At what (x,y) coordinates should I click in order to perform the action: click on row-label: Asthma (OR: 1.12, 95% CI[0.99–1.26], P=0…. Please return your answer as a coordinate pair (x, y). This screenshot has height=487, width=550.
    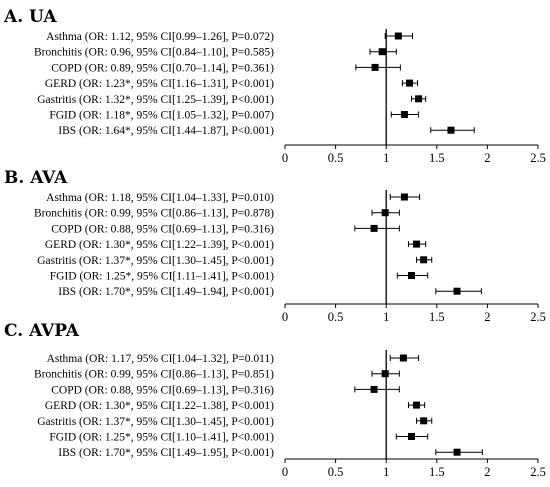
    Looking at the image, I should click on (160, 37).